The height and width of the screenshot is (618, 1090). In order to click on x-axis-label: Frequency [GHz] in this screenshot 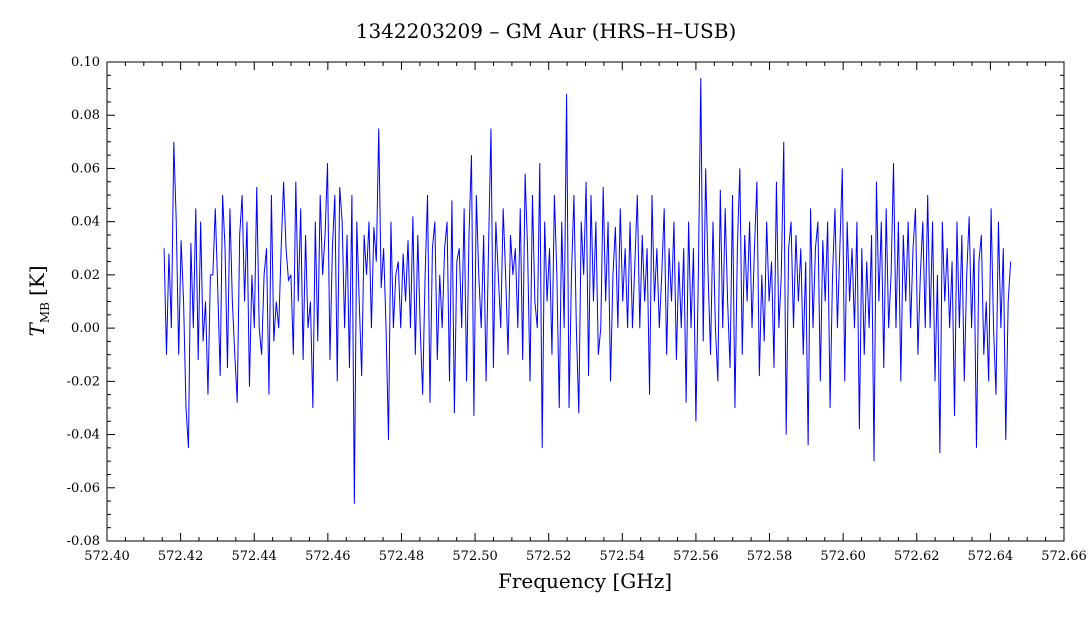, I will do `click(585, 581)`.